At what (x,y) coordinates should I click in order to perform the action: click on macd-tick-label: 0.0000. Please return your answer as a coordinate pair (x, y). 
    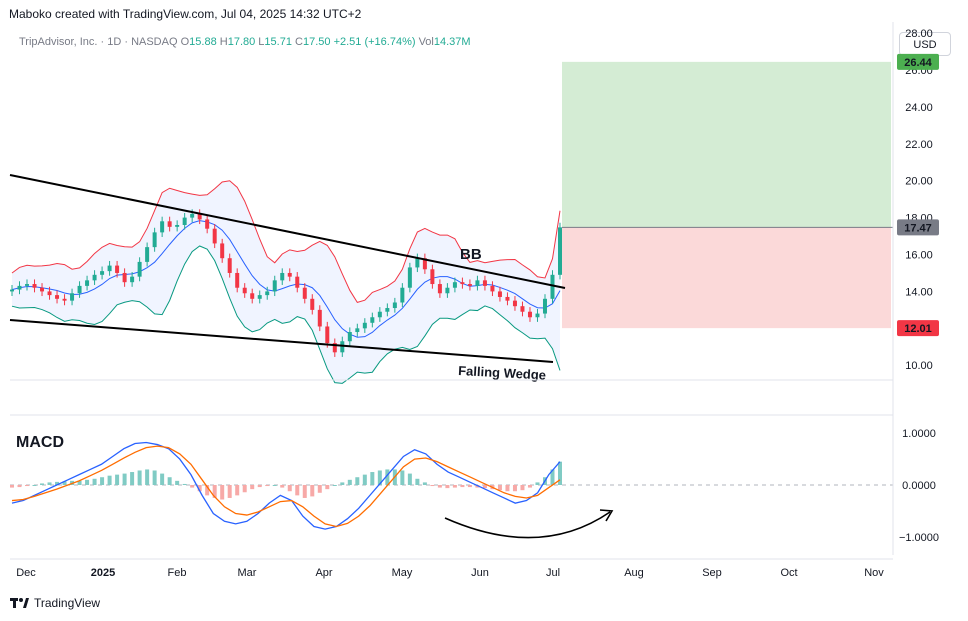
    Looking at the image, I should click on (919, 486).